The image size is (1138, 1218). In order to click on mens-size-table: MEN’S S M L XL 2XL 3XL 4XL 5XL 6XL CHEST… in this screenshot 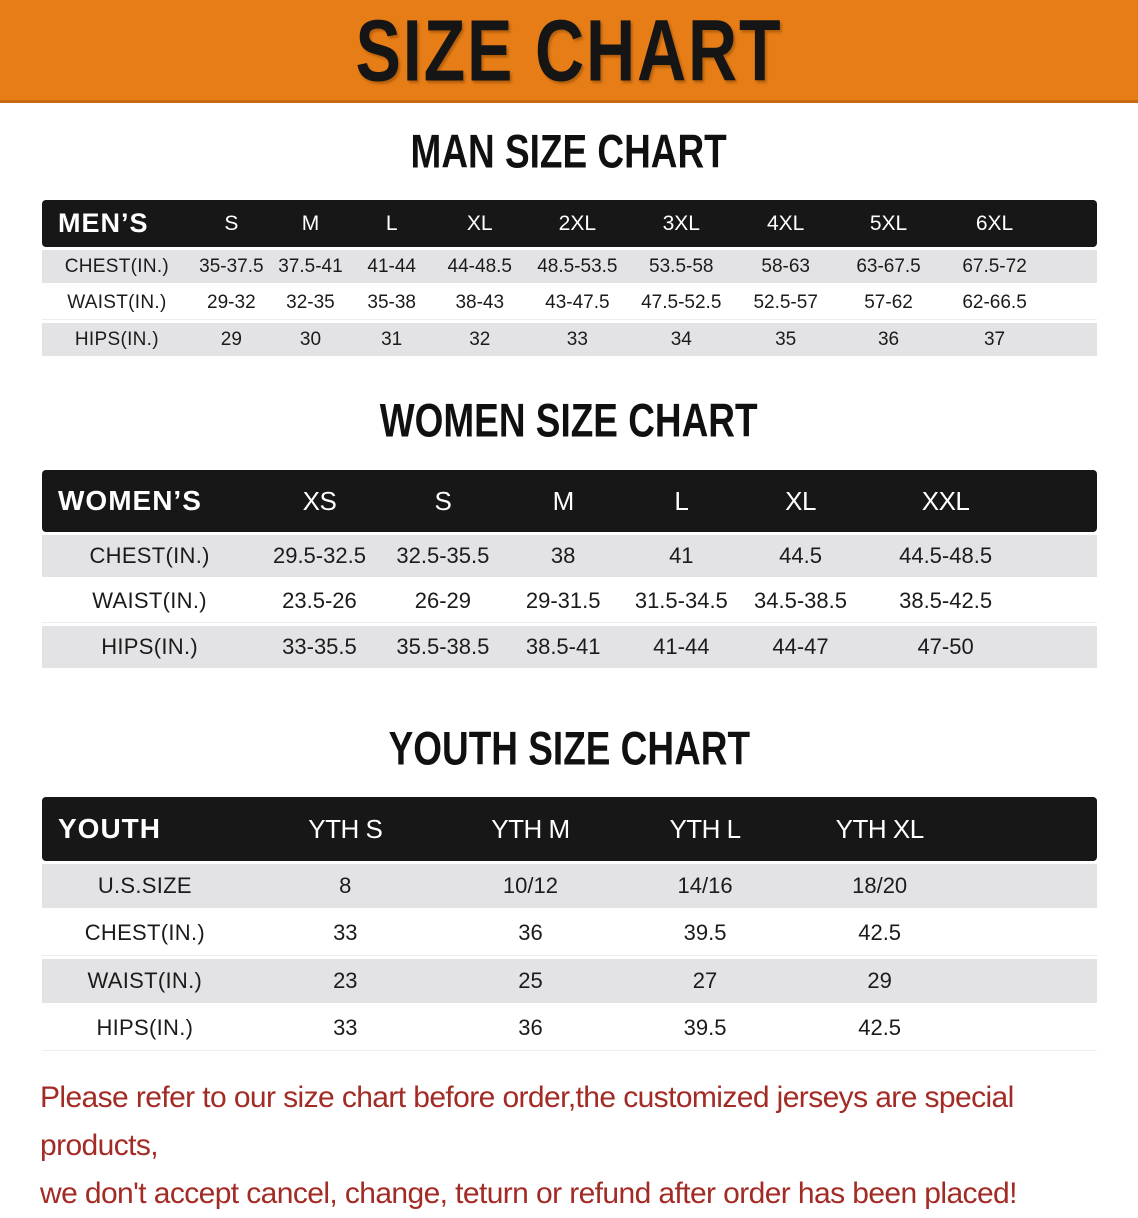, I will do `click(569, 278)`.